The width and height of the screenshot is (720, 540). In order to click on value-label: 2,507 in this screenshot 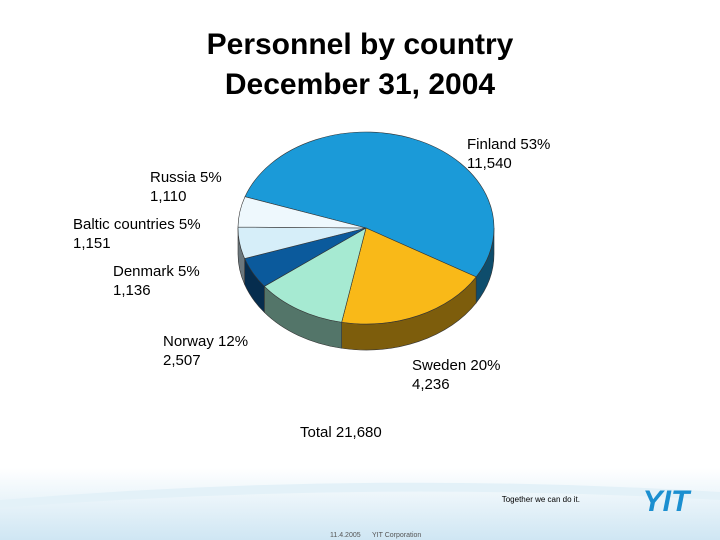, I will do `click(182, 360)`.